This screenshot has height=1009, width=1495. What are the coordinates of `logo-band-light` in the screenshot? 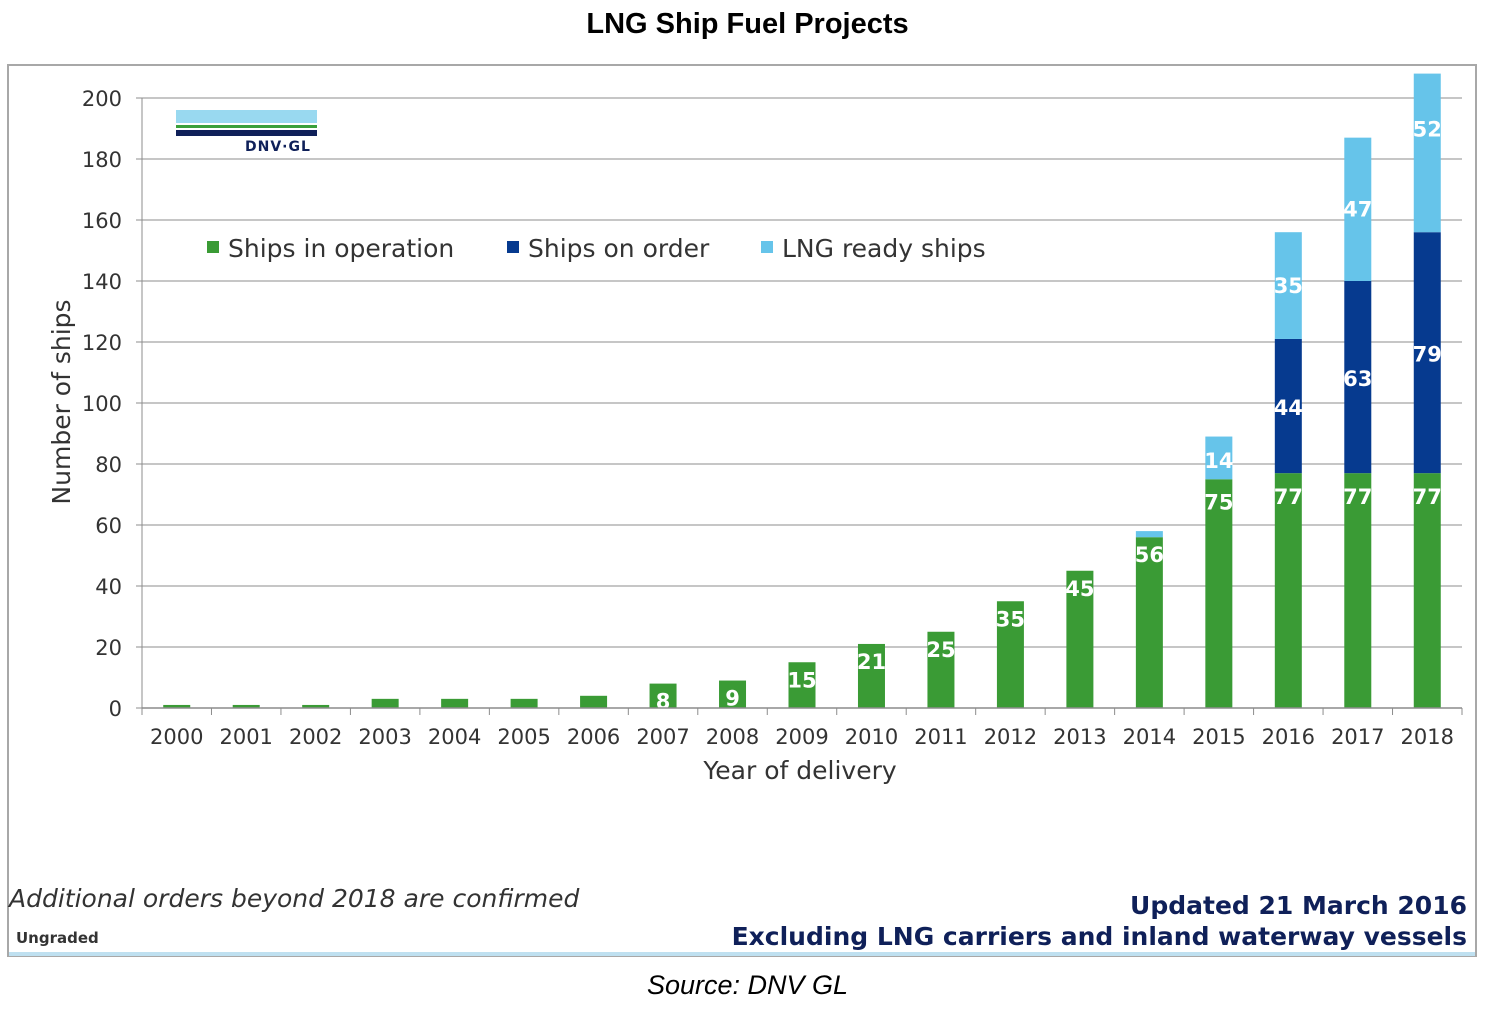 It's located at (246, 116).